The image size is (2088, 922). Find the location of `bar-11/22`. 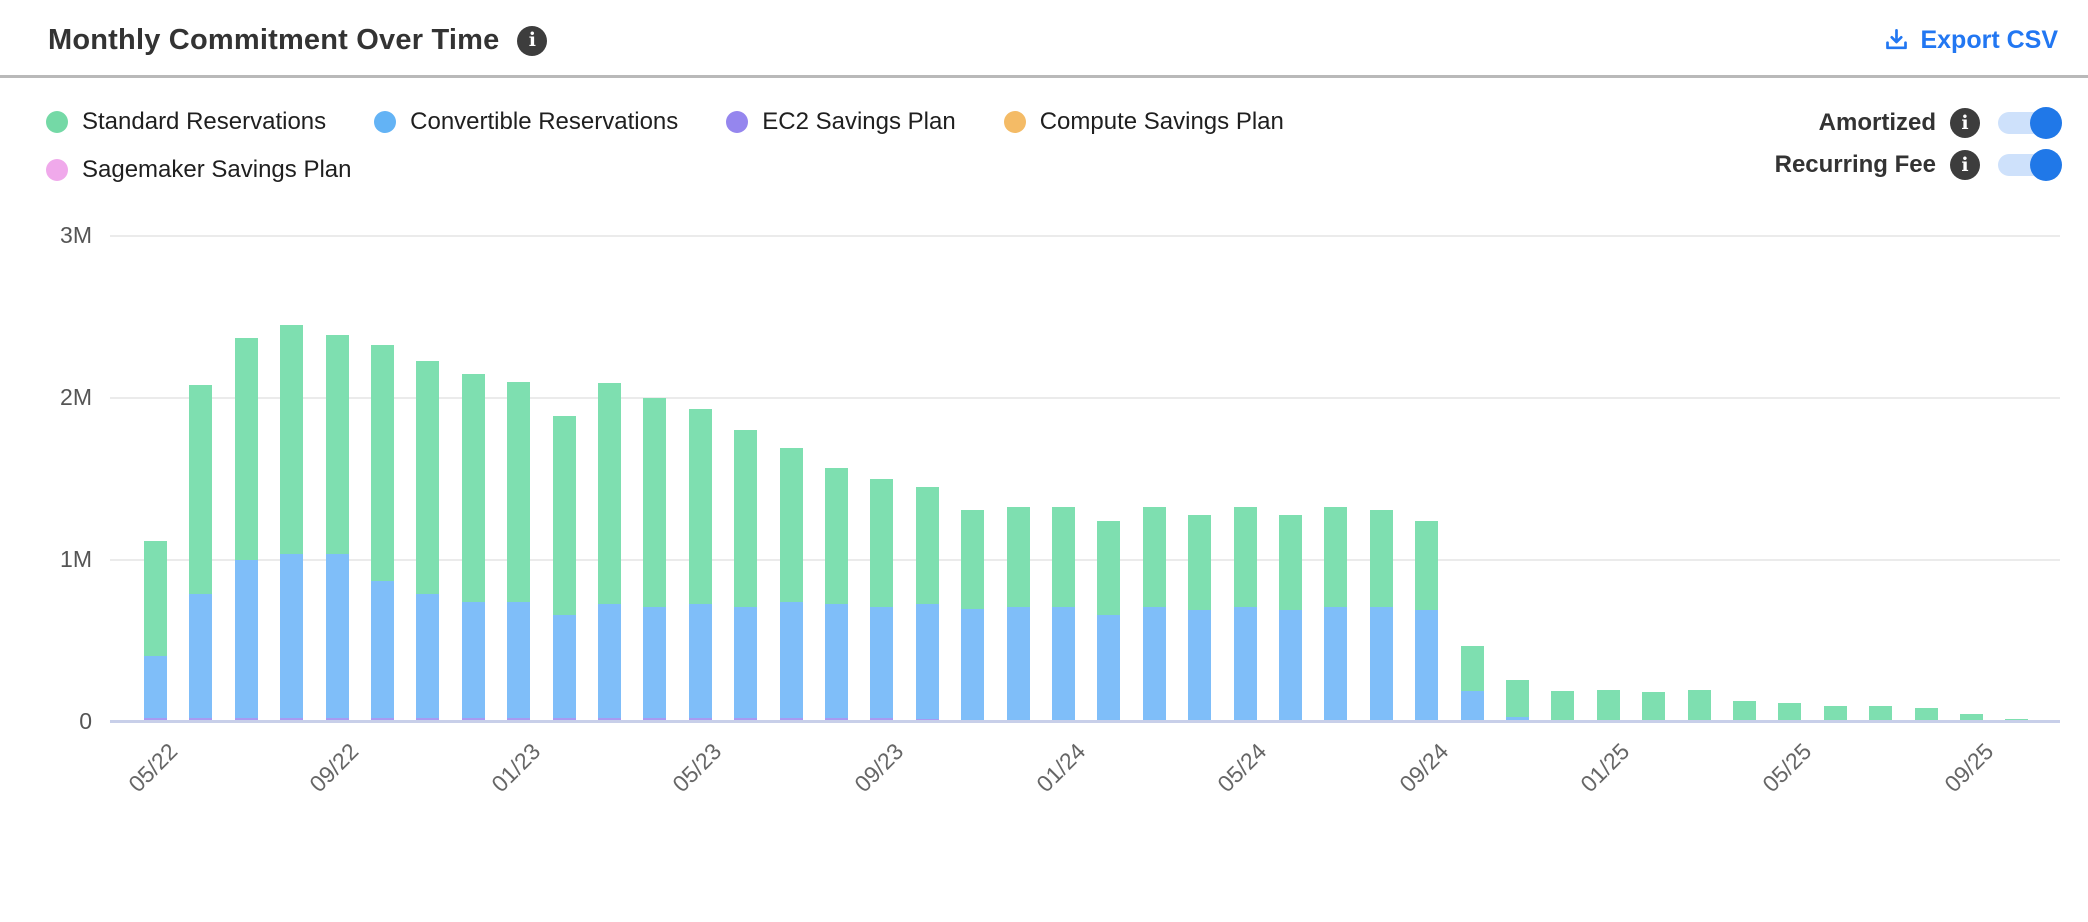

bar-11/22 is located at coordinates (428, 541).